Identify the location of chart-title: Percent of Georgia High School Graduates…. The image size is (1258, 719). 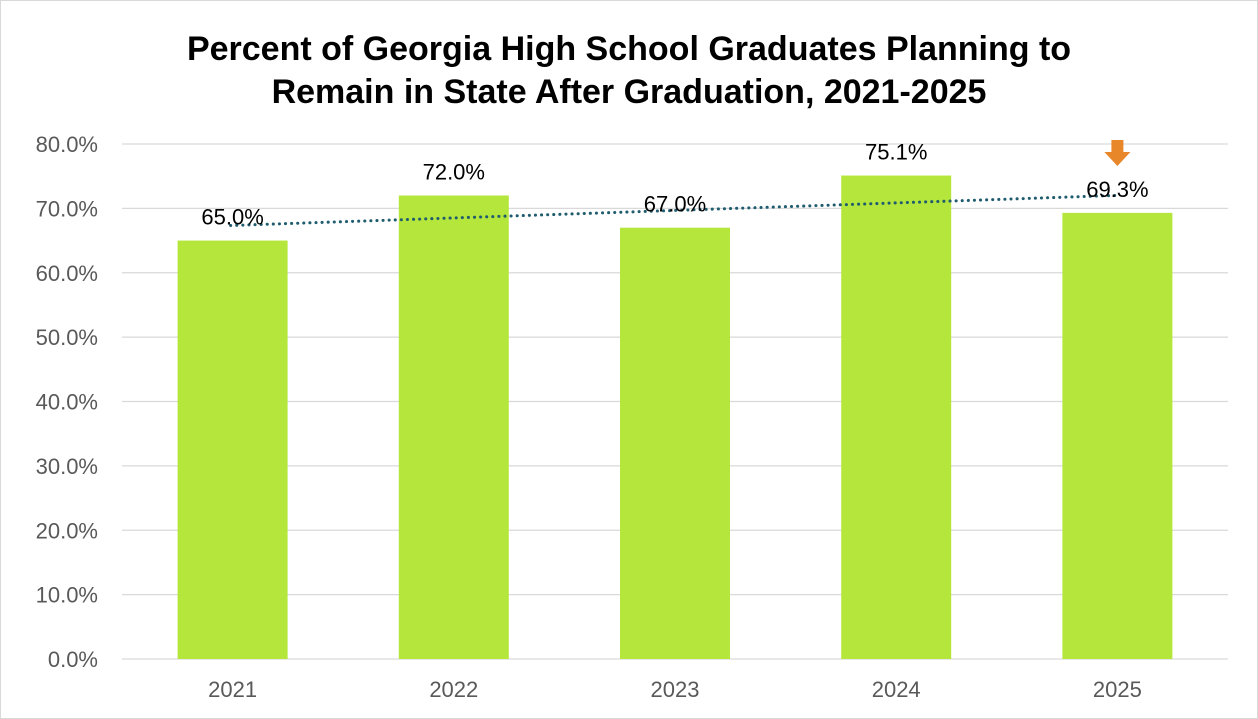
(629, 71).